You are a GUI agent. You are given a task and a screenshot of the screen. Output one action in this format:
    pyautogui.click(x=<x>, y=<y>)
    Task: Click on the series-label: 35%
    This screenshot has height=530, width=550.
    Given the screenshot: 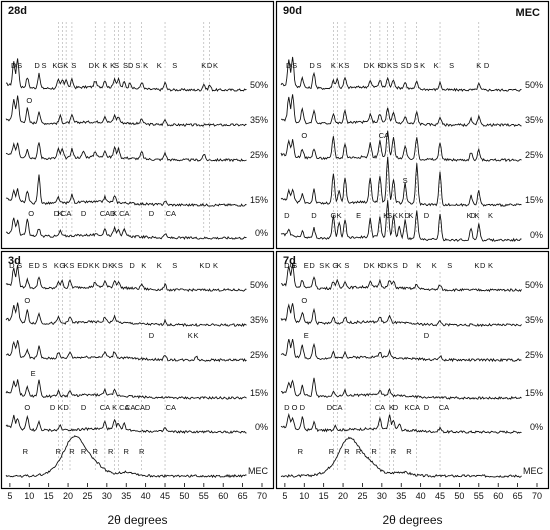 What is the action you would take?
    pyautogui.click(x=259, y=120)
    